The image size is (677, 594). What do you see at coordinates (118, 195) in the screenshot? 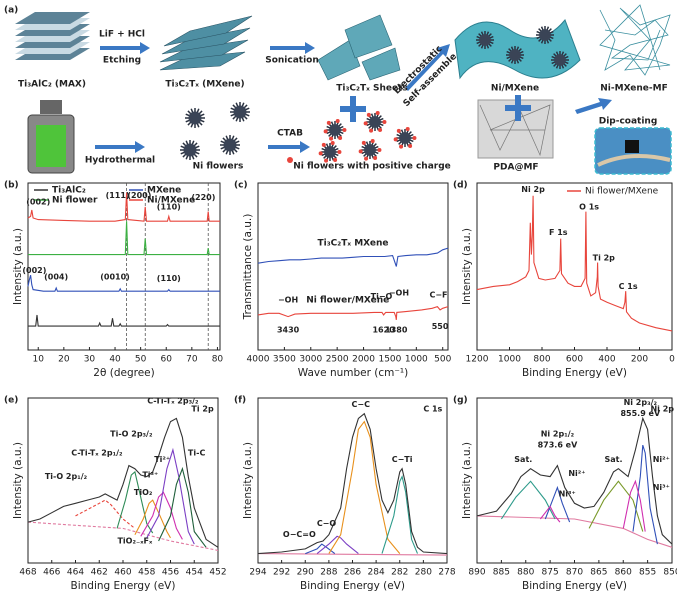
I see `annotation: (111)` at bounding box center [118, 195].